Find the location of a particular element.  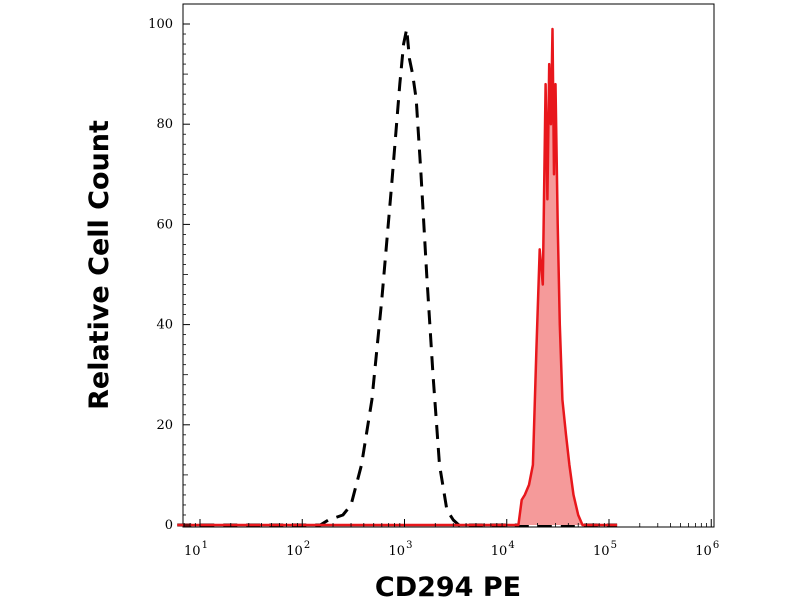

y-tick-label: 20 is located at coordinates (164, 425).